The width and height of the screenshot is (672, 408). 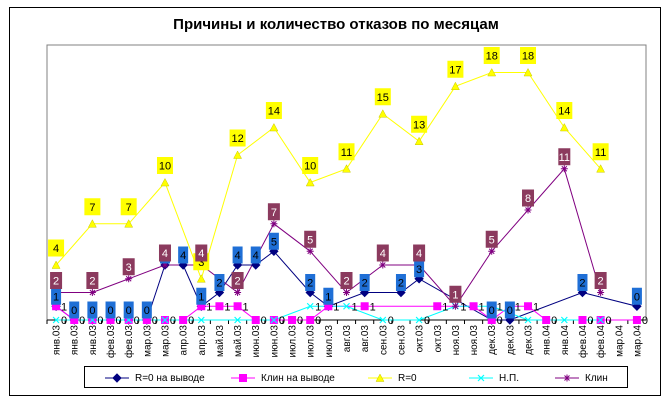 What do you see at coordinates (456, 340) in the screenshot?
I see `x-tick-label: ноя.03` at bounding box center [456, 340].